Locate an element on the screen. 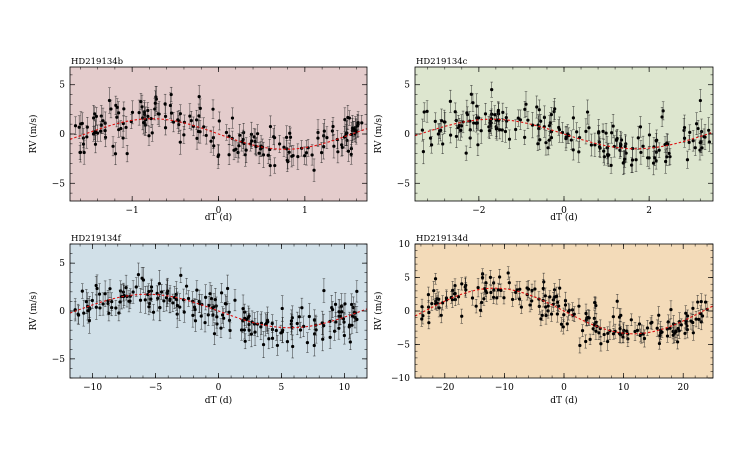  x-tick-label: 2 is located at coordinates (649, 211).